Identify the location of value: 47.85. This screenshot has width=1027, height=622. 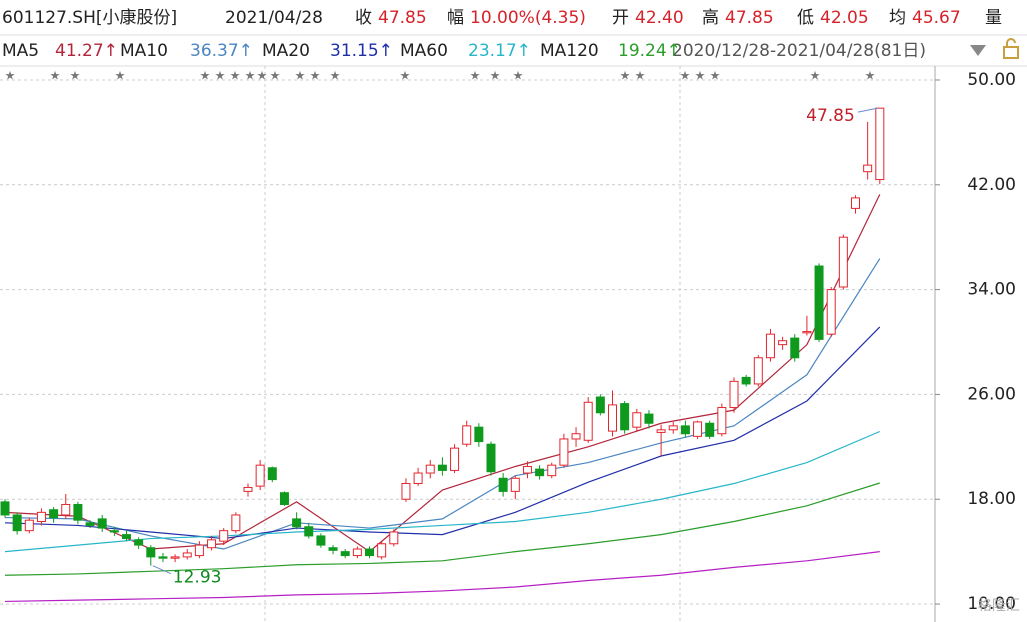
(749, 18).